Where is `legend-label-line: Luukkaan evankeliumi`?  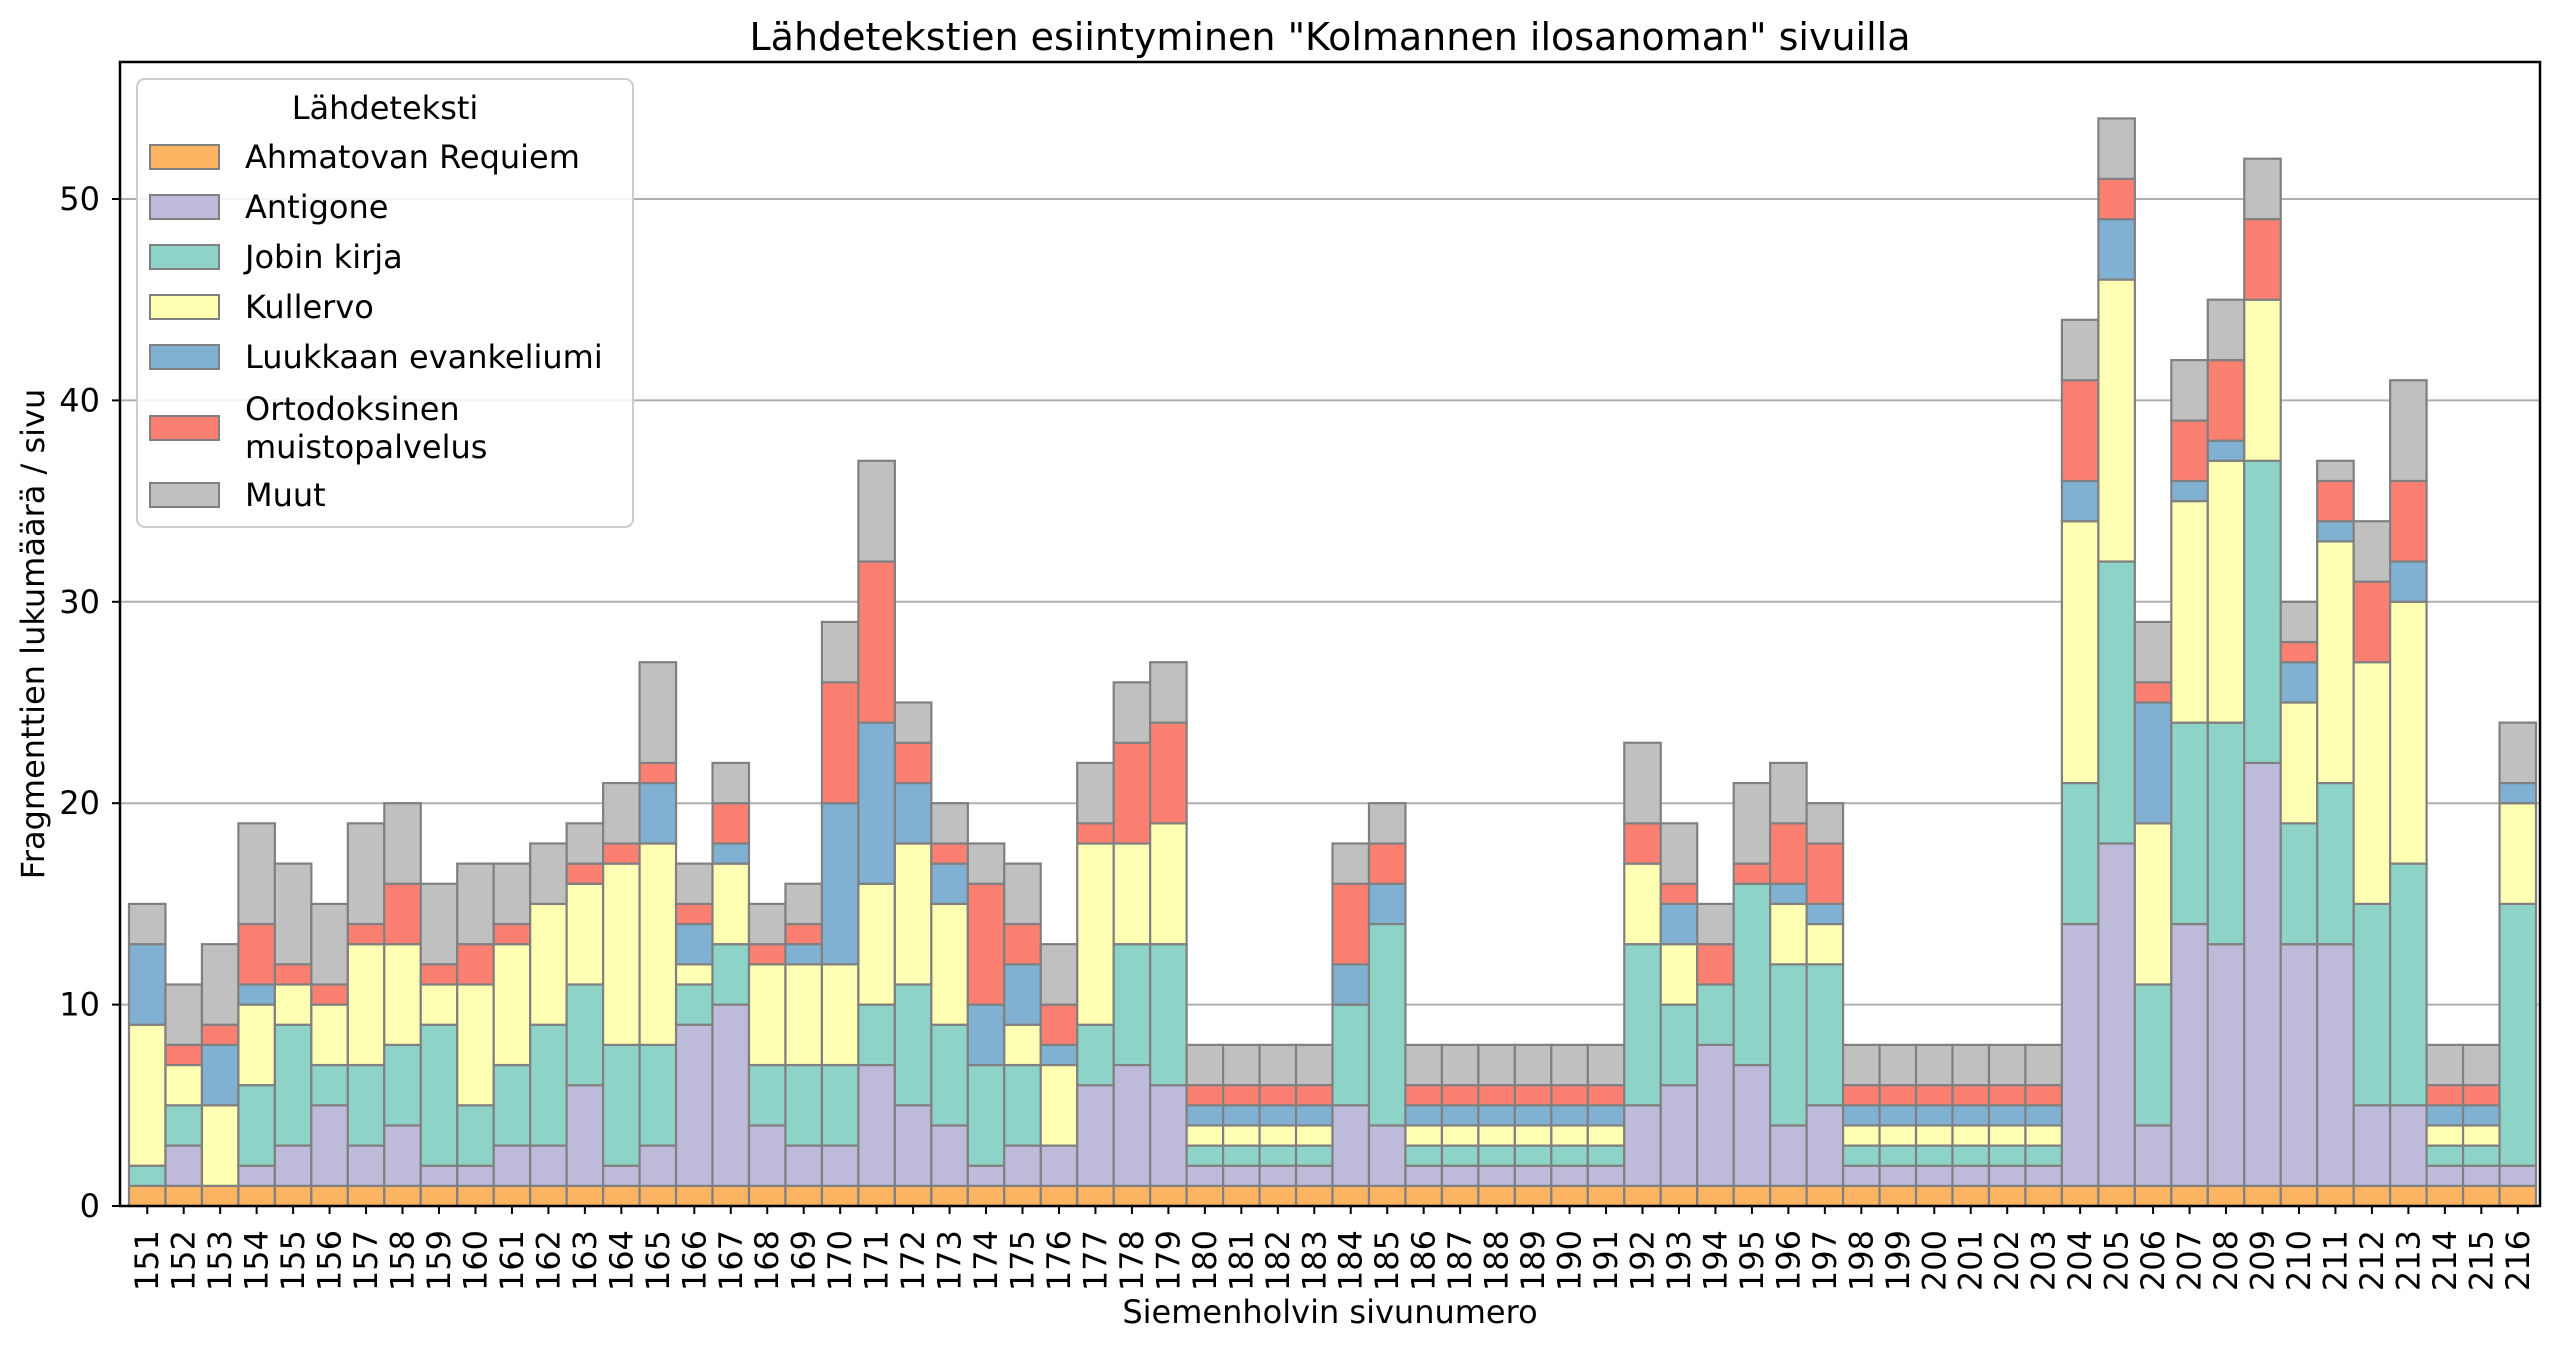
legend-label-line: Luukkaan evankeliumi is located at coordinates (424, 357).